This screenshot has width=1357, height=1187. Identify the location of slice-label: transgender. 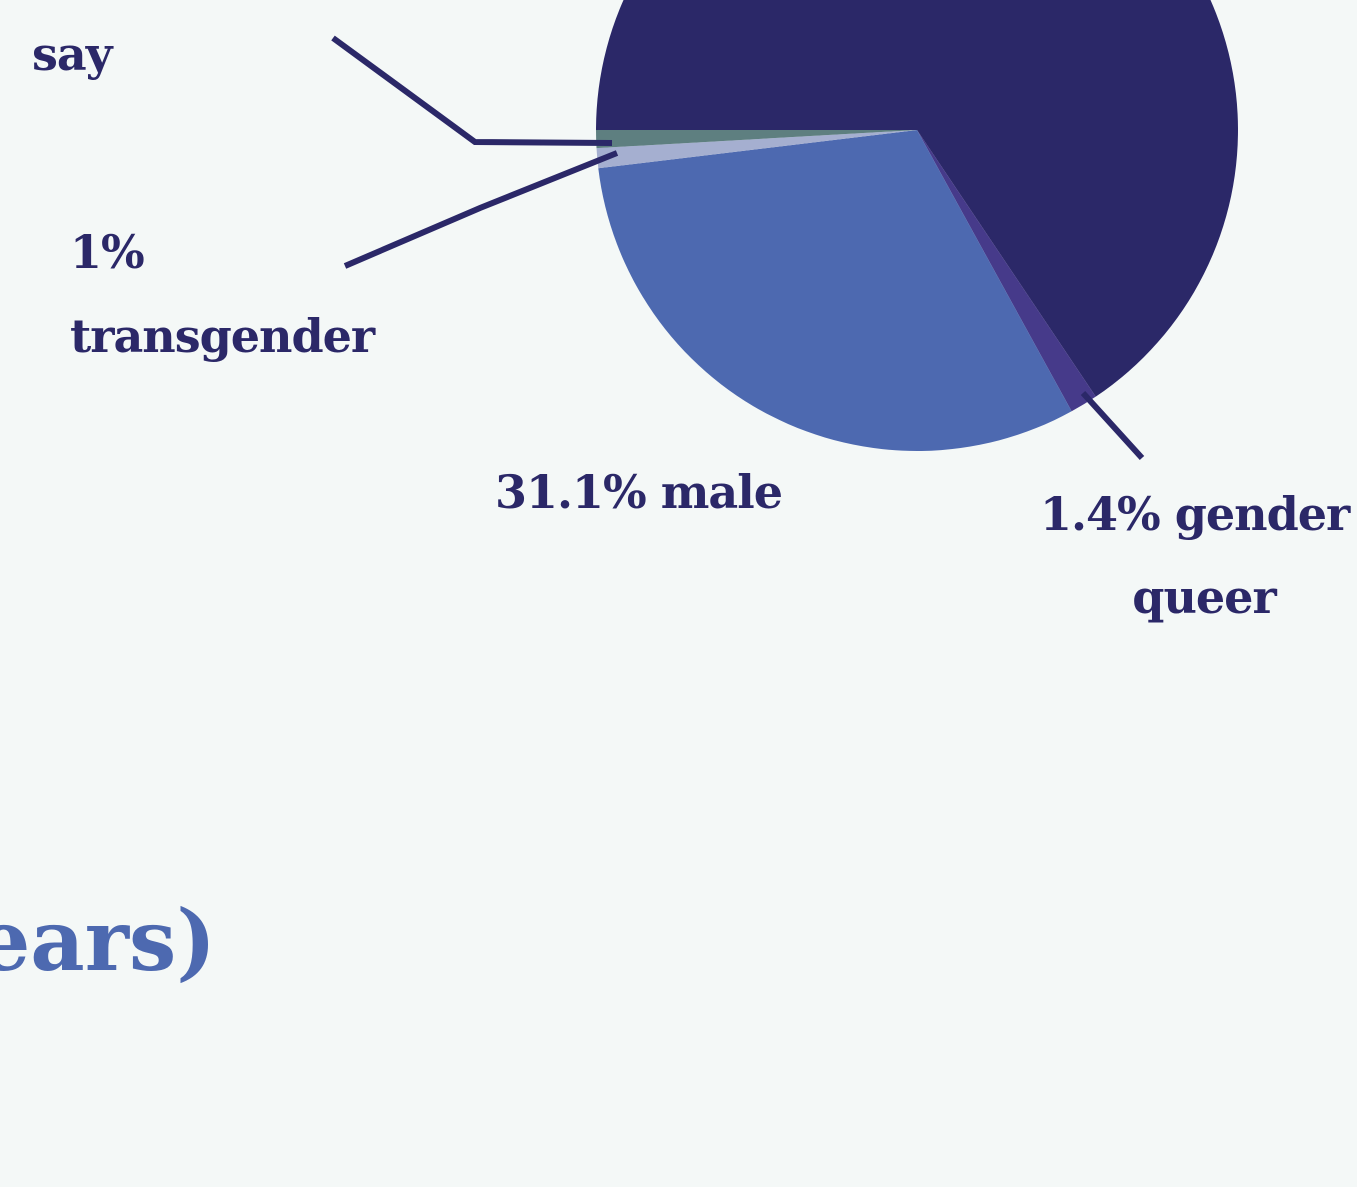
(223, 336).